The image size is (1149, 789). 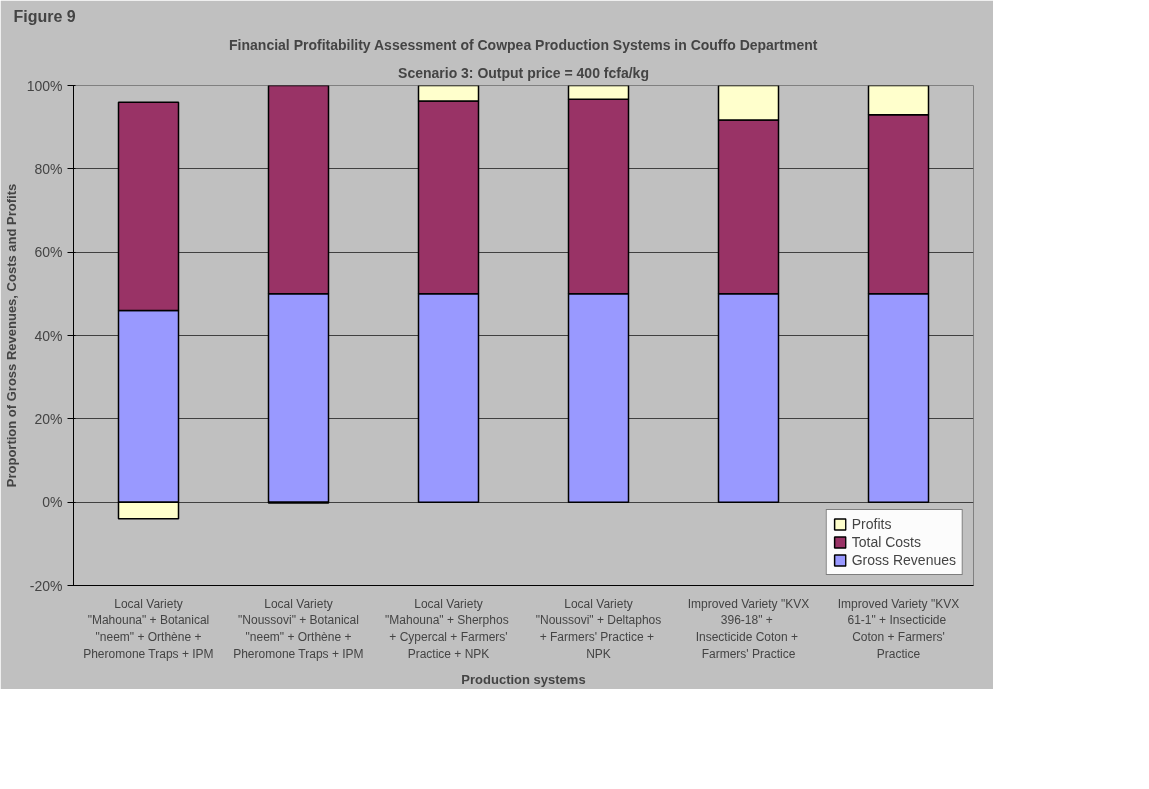 I want to click on y-tick-label: 80%, so click(x=48, y=168).